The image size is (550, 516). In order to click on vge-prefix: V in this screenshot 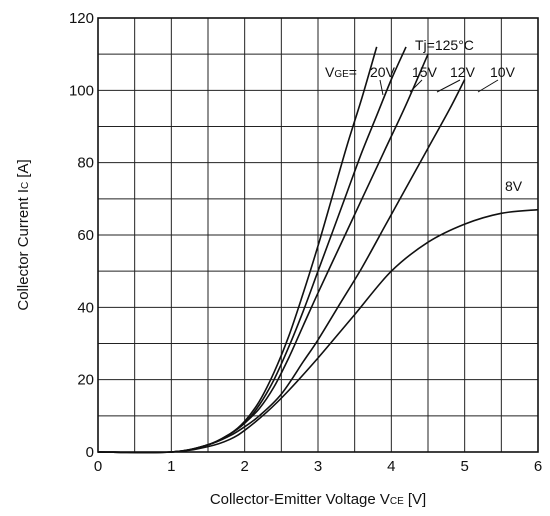, I will do `click(330, 72)`.